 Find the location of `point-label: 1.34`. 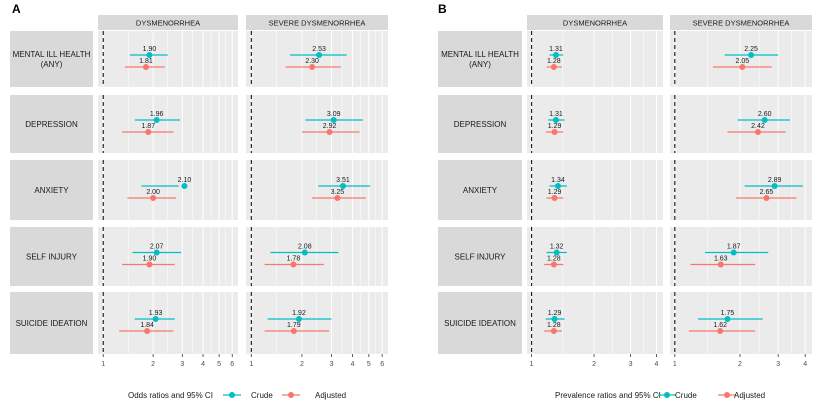

point-label: 1.34 is located at coordinates (558, 180).